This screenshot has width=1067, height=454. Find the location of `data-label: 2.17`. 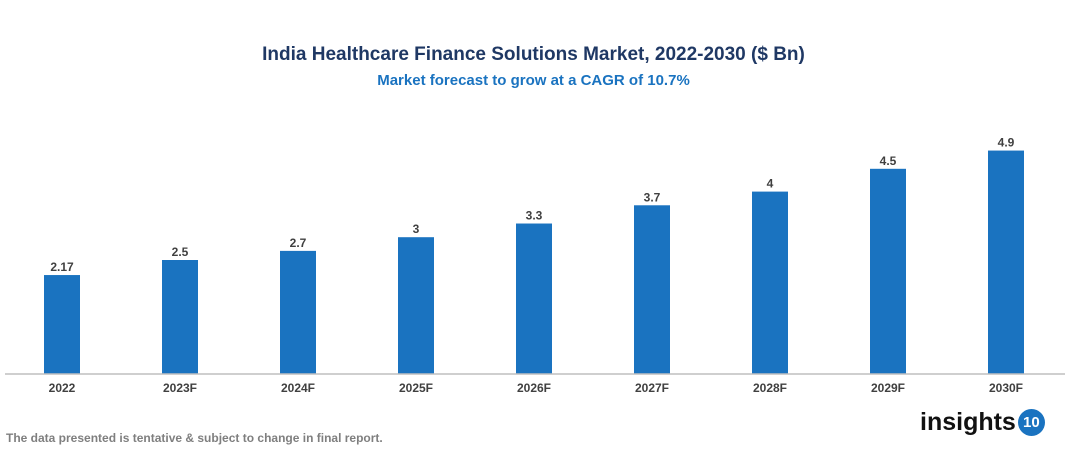

data-label: 2.17 is located at coordinates (62, 267).